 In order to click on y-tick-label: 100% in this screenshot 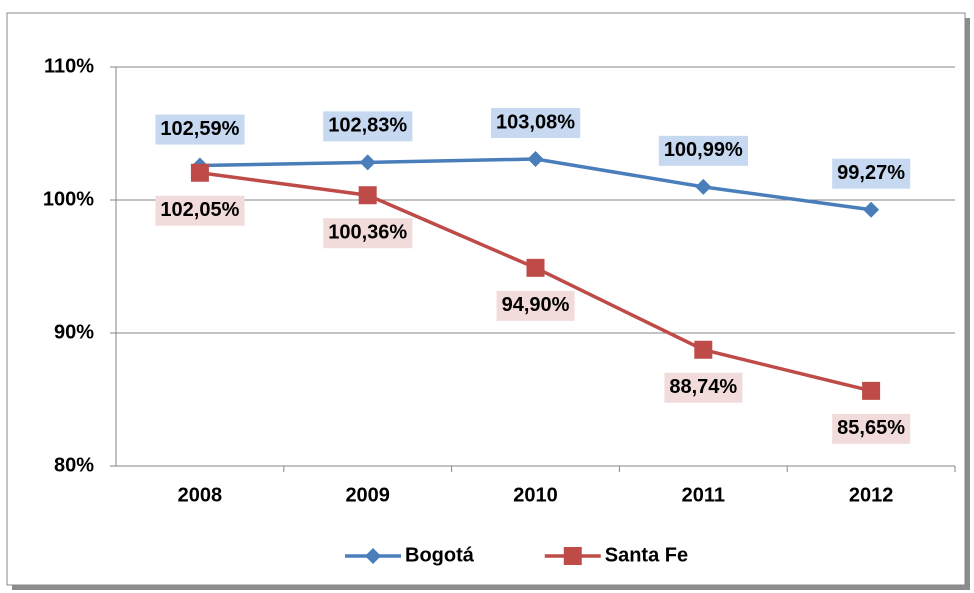, I will do `click(68, 199)`.